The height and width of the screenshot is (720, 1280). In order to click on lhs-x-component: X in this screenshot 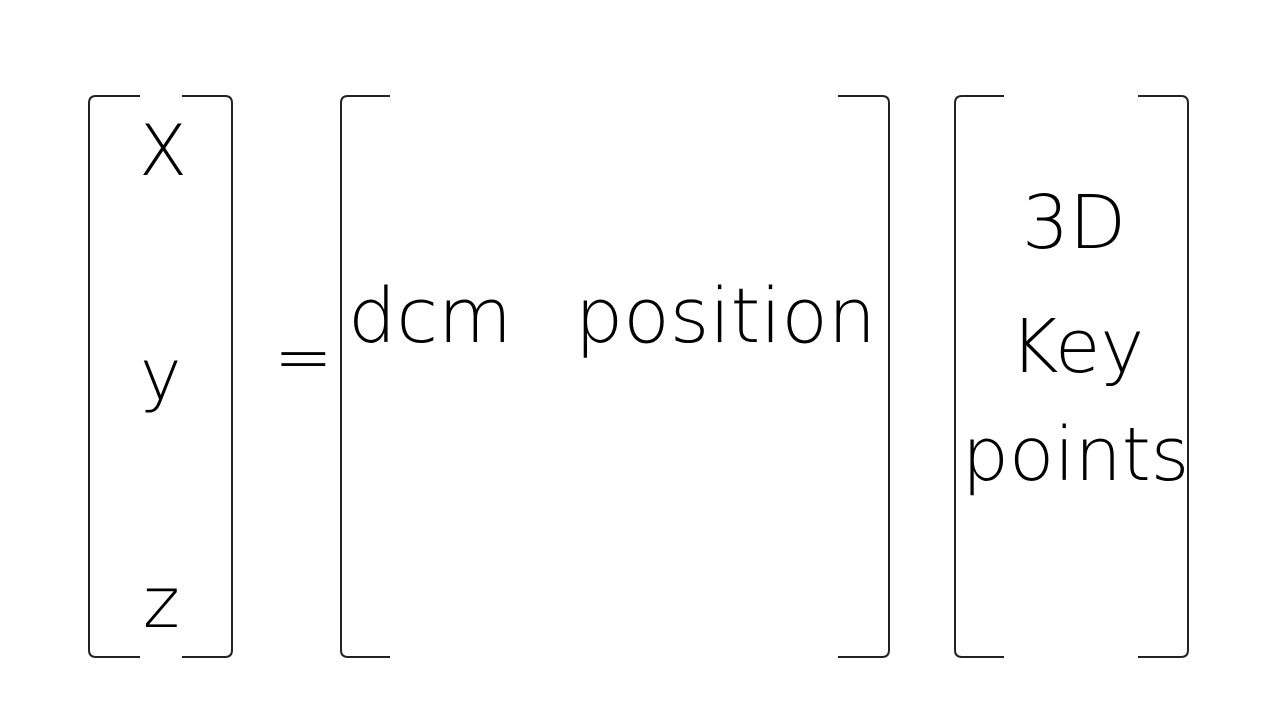, I will do `click(163, 151)`.